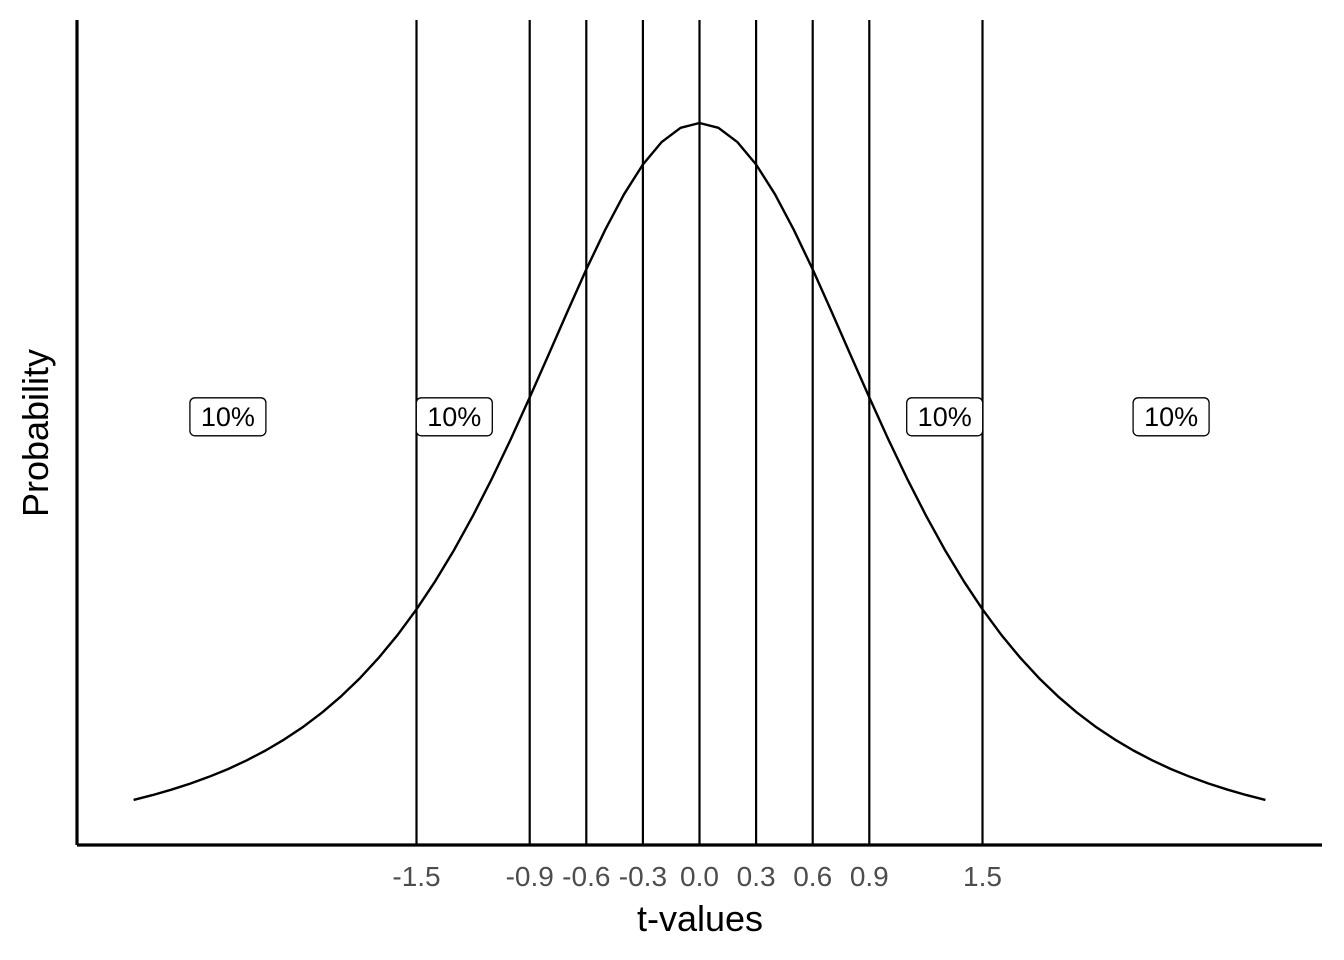  Describe the element at coordinates (586, 876) in the screenshot. I see `x-tick-label-2: -0.6` at that location.